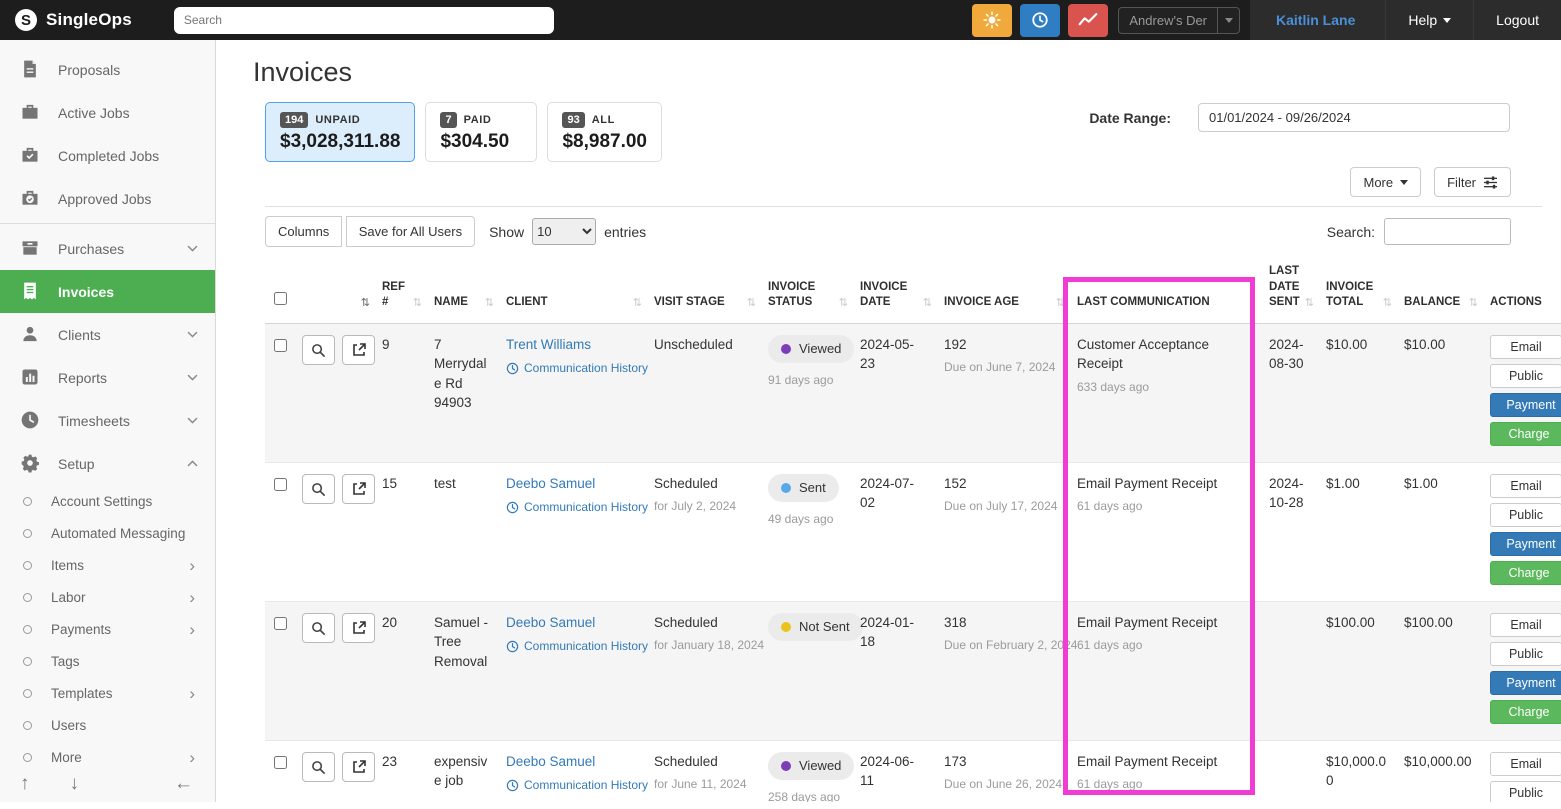 This screenshot has width=1561, height=809. What do you see at coordinates (74, 783) in the screenshot?
I see `scroll-down-icon: ↓` at bounding box center [74, 783].